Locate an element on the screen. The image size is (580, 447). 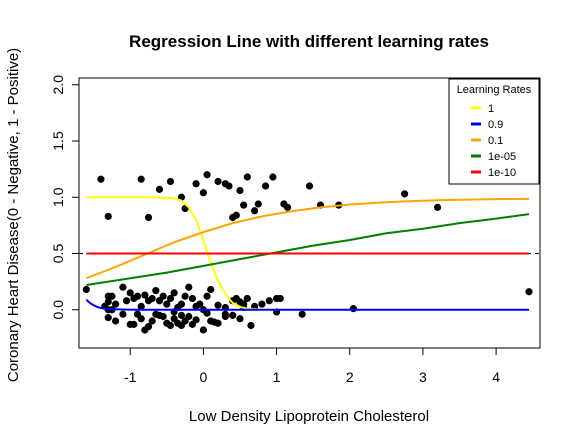
x-tick-label: 4 is located at coordinates (496, 377).